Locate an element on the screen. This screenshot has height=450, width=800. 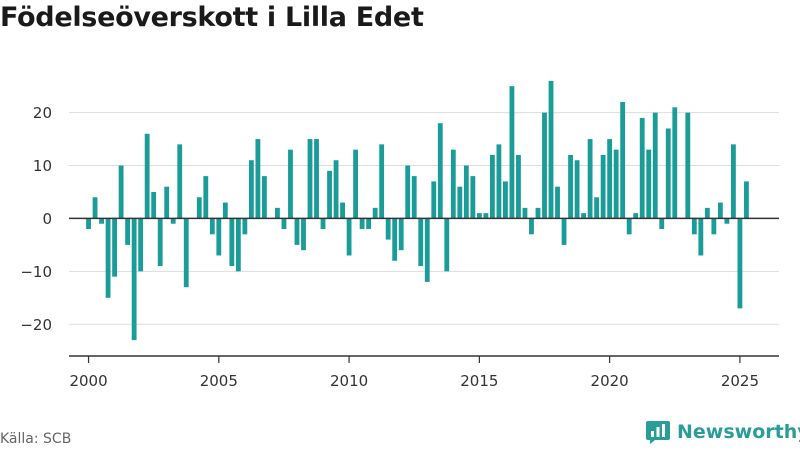
page-title: Födelseöverskott i Lilla Edet is located at coordinates (212, 17).